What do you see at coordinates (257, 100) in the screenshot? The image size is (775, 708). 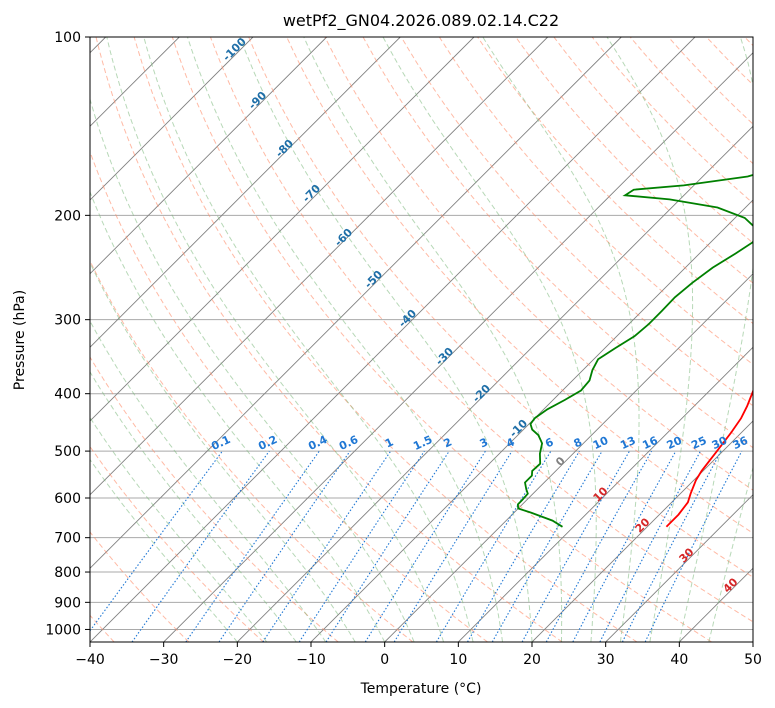 I see `dry-adiabat-label: -90` at bounding box center [257, 100].